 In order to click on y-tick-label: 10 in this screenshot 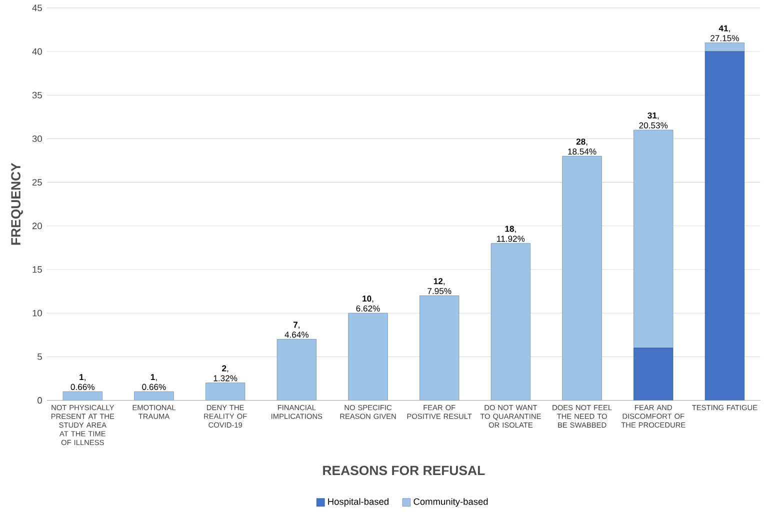, I will do `click(37, 313)`.